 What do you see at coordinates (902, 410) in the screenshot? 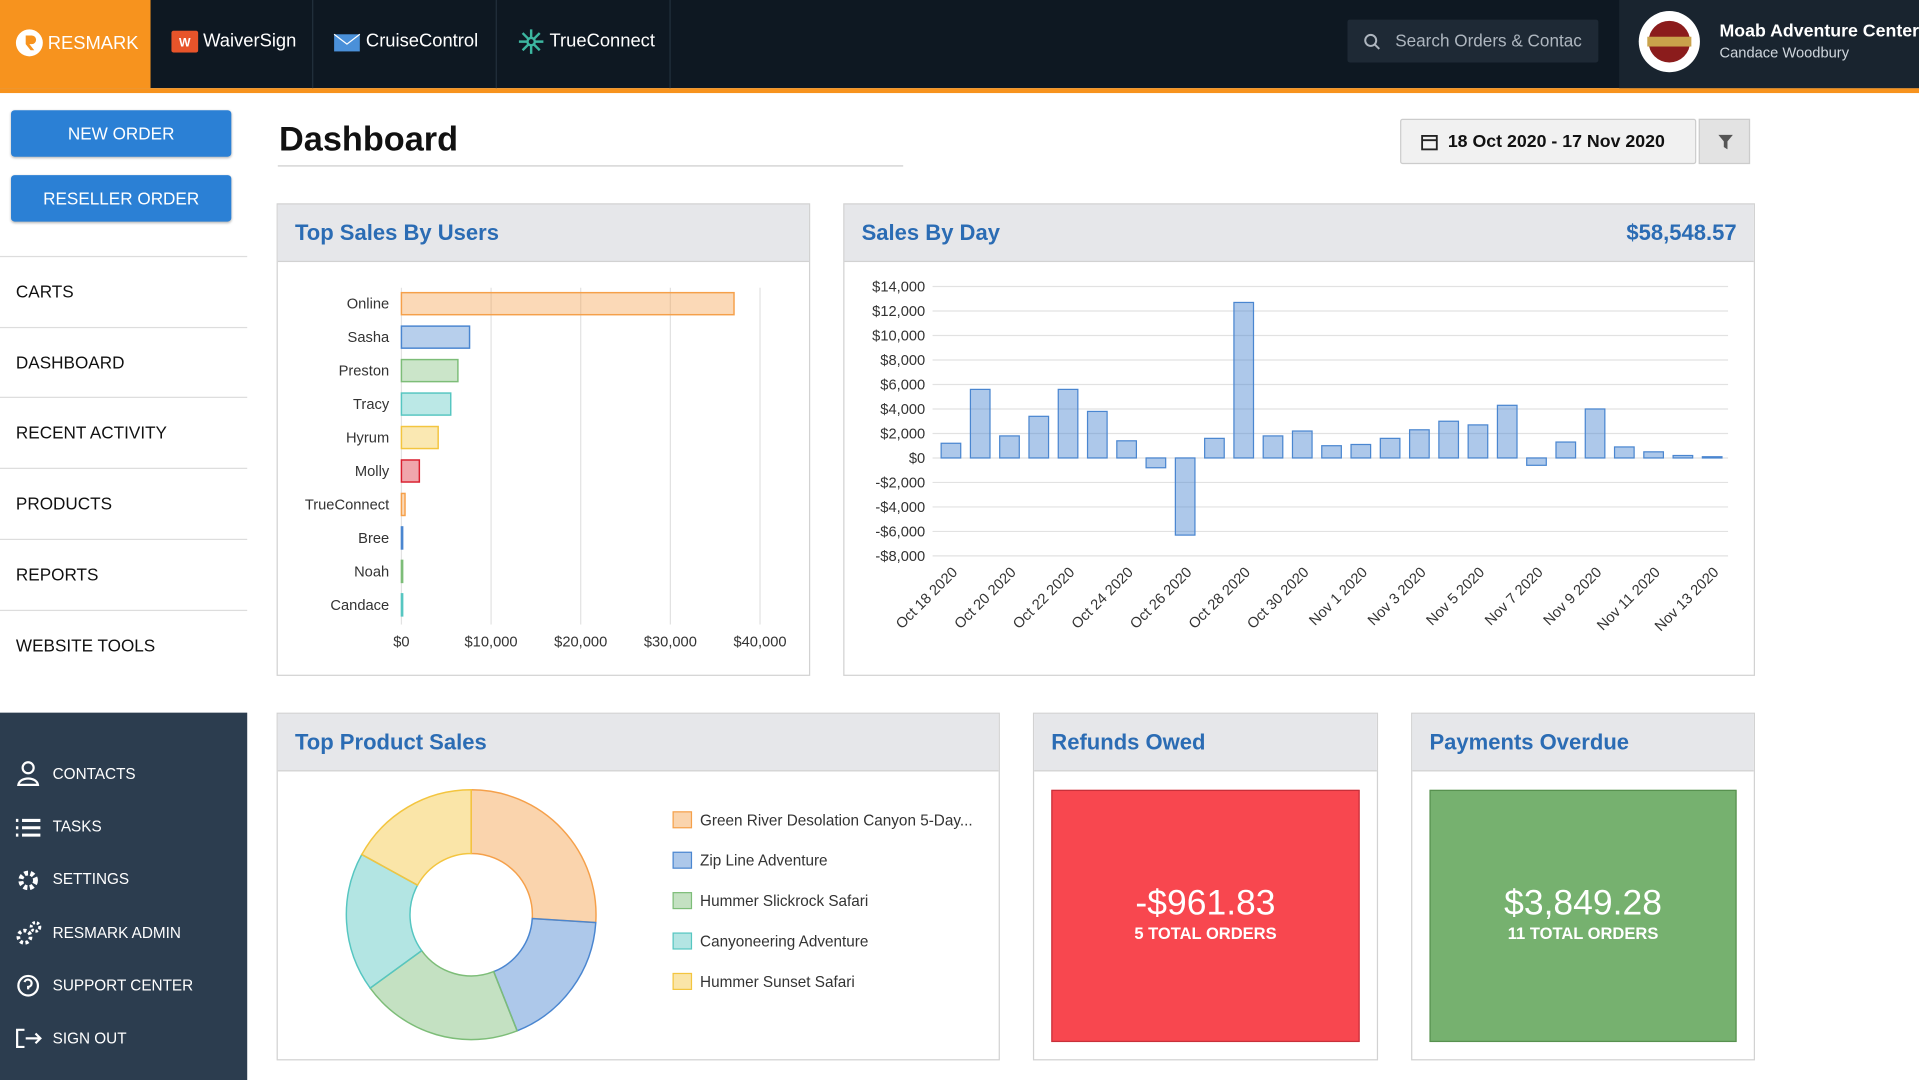
I see `y-tick-label: $4,000` at bounding box center [902, 410].